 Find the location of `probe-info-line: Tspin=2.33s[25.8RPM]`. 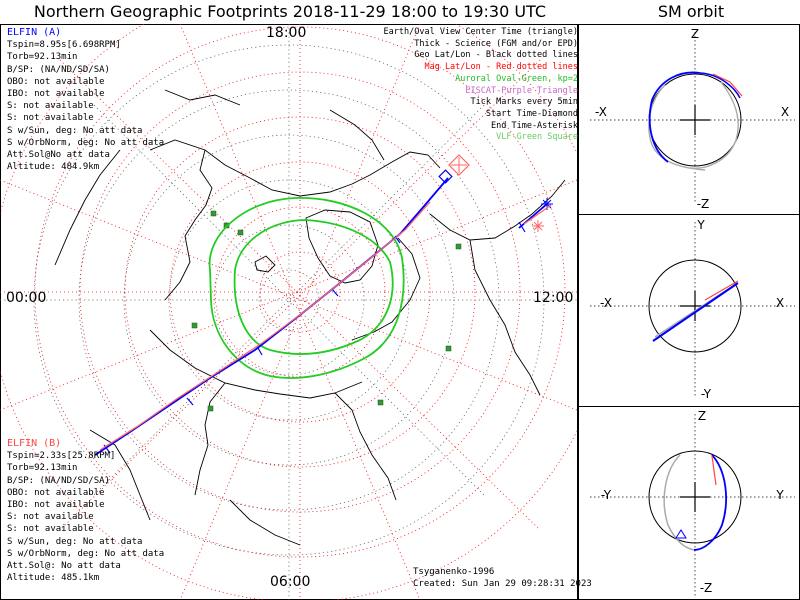

probe-info-line: Tspin=2.33s[25.8RPM] is located at coordinates (61, 456).